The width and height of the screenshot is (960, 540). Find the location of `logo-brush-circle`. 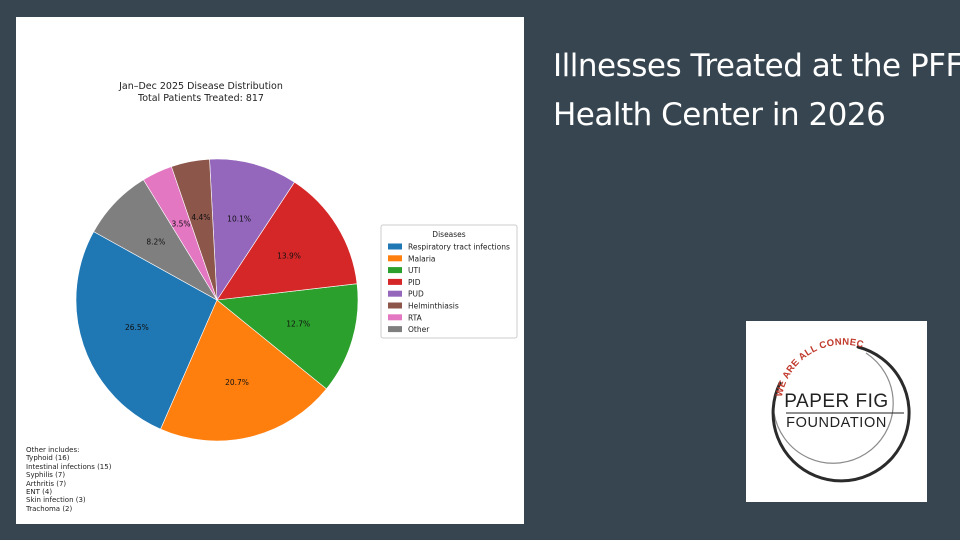

logo-brush-circle is located at coordinates (841, 414).